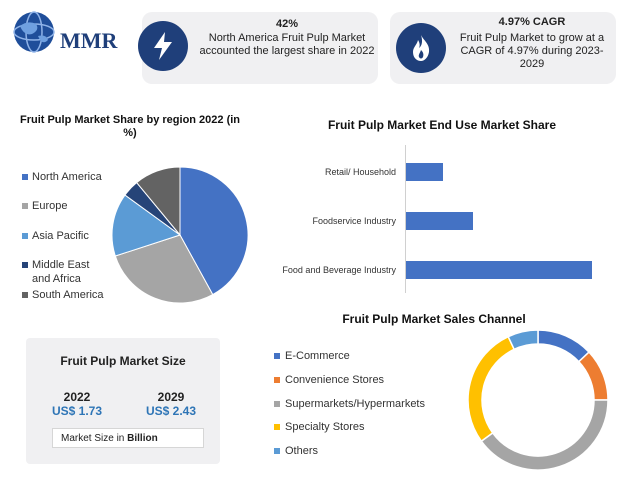 Image resolution: width=625 pixels, height=486 pixels. I want to click on flame-badge, so click(421, 48).